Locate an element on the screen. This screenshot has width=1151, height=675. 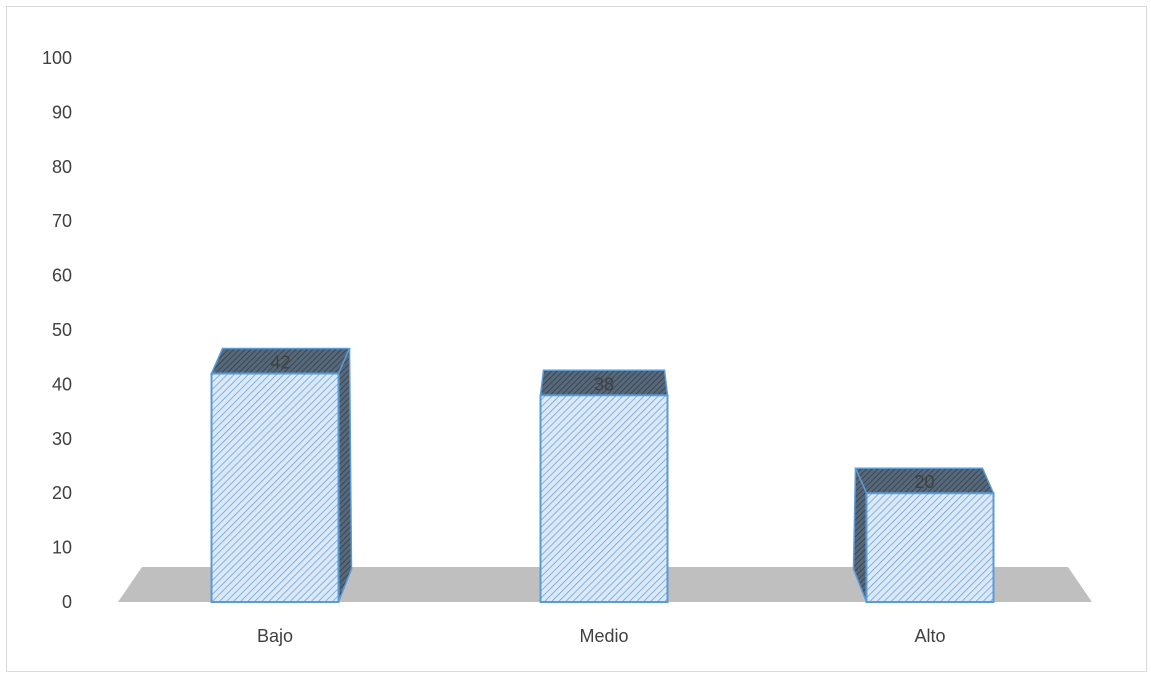
y-tick-label: 10 is located at coordinates (62, 548).